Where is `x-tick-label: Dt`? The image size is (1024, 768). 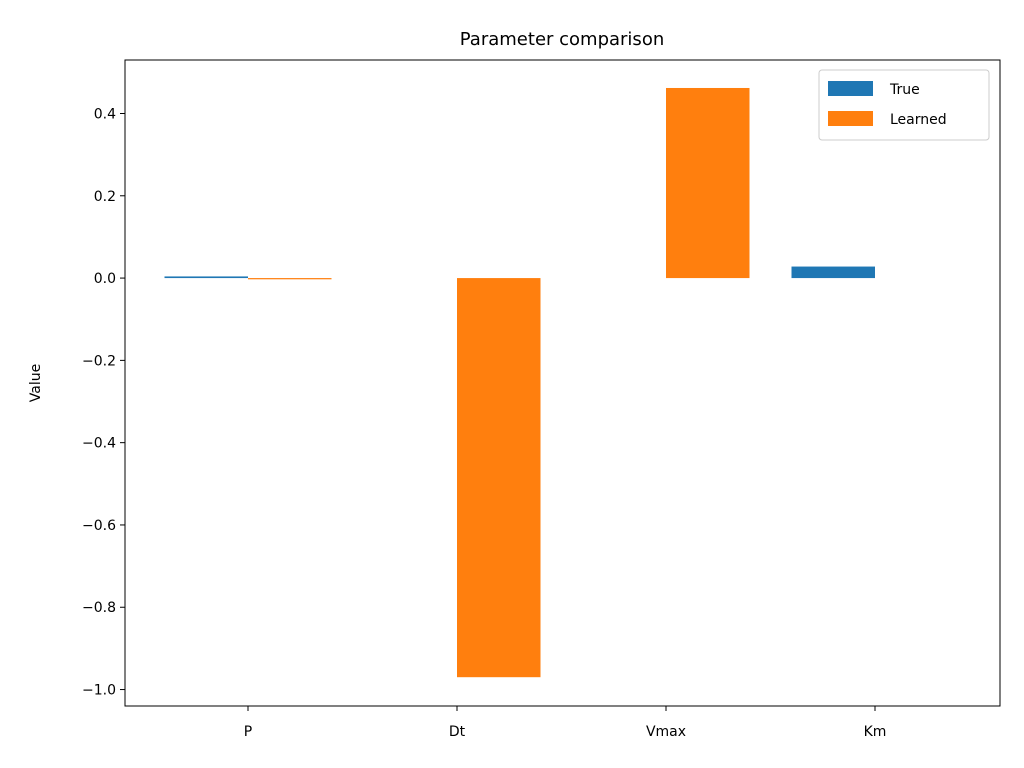 x-tick-label: Dt is located at coordinates (457, 732).